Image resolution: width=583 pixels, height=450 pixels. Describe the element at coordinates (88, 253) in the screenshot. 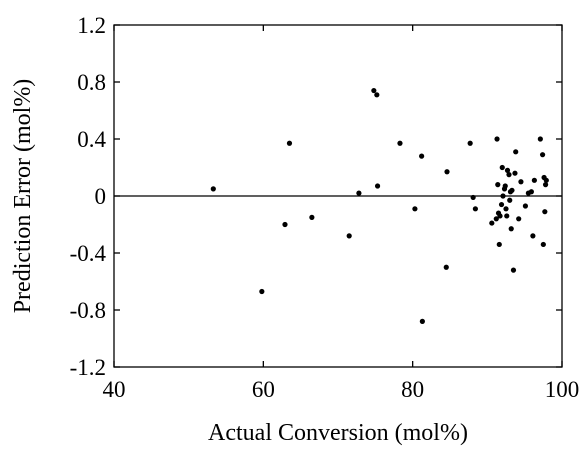

I see `y-tick-label: -0.4` at that location.